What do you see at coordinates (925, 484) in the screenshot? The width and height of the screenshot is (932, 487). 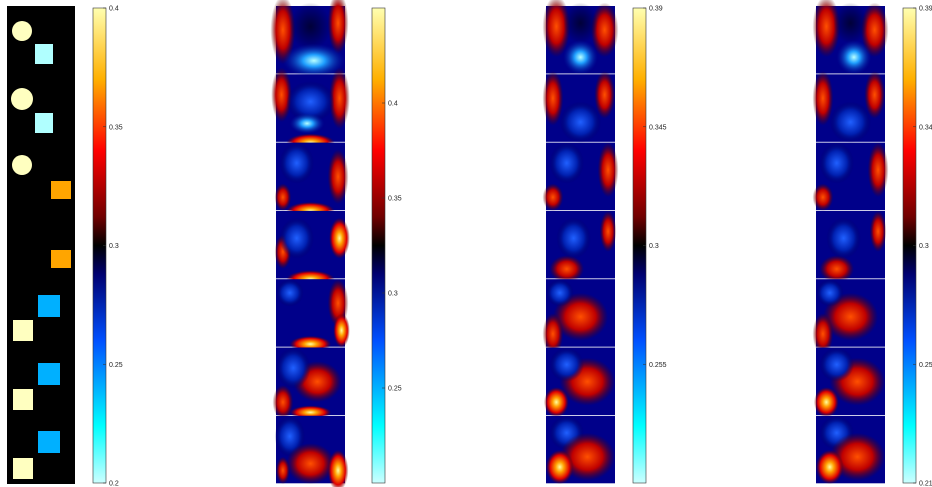 I see `colorbar-tick-label: 0.21` at bounding box center [925, 484].